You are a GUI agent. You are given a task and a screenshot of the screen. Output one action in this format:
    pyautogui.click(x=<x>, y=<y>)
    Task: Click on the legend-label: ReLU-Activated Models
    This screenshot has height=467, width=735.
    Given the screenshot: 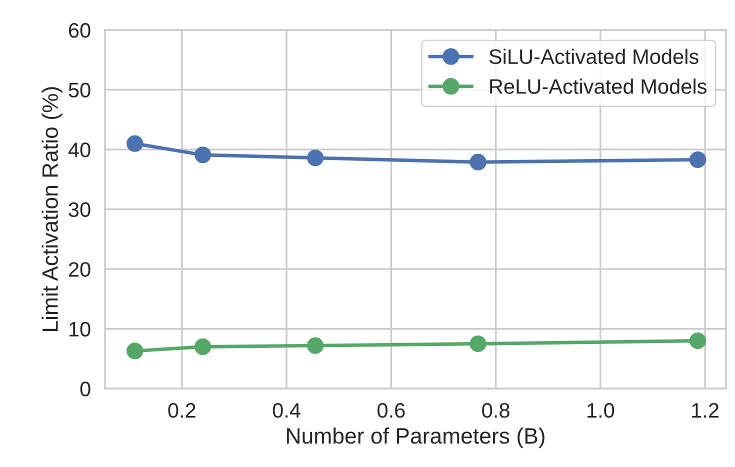 What is the action you would take?
    pyautogui.click(x=598, y=86)
    